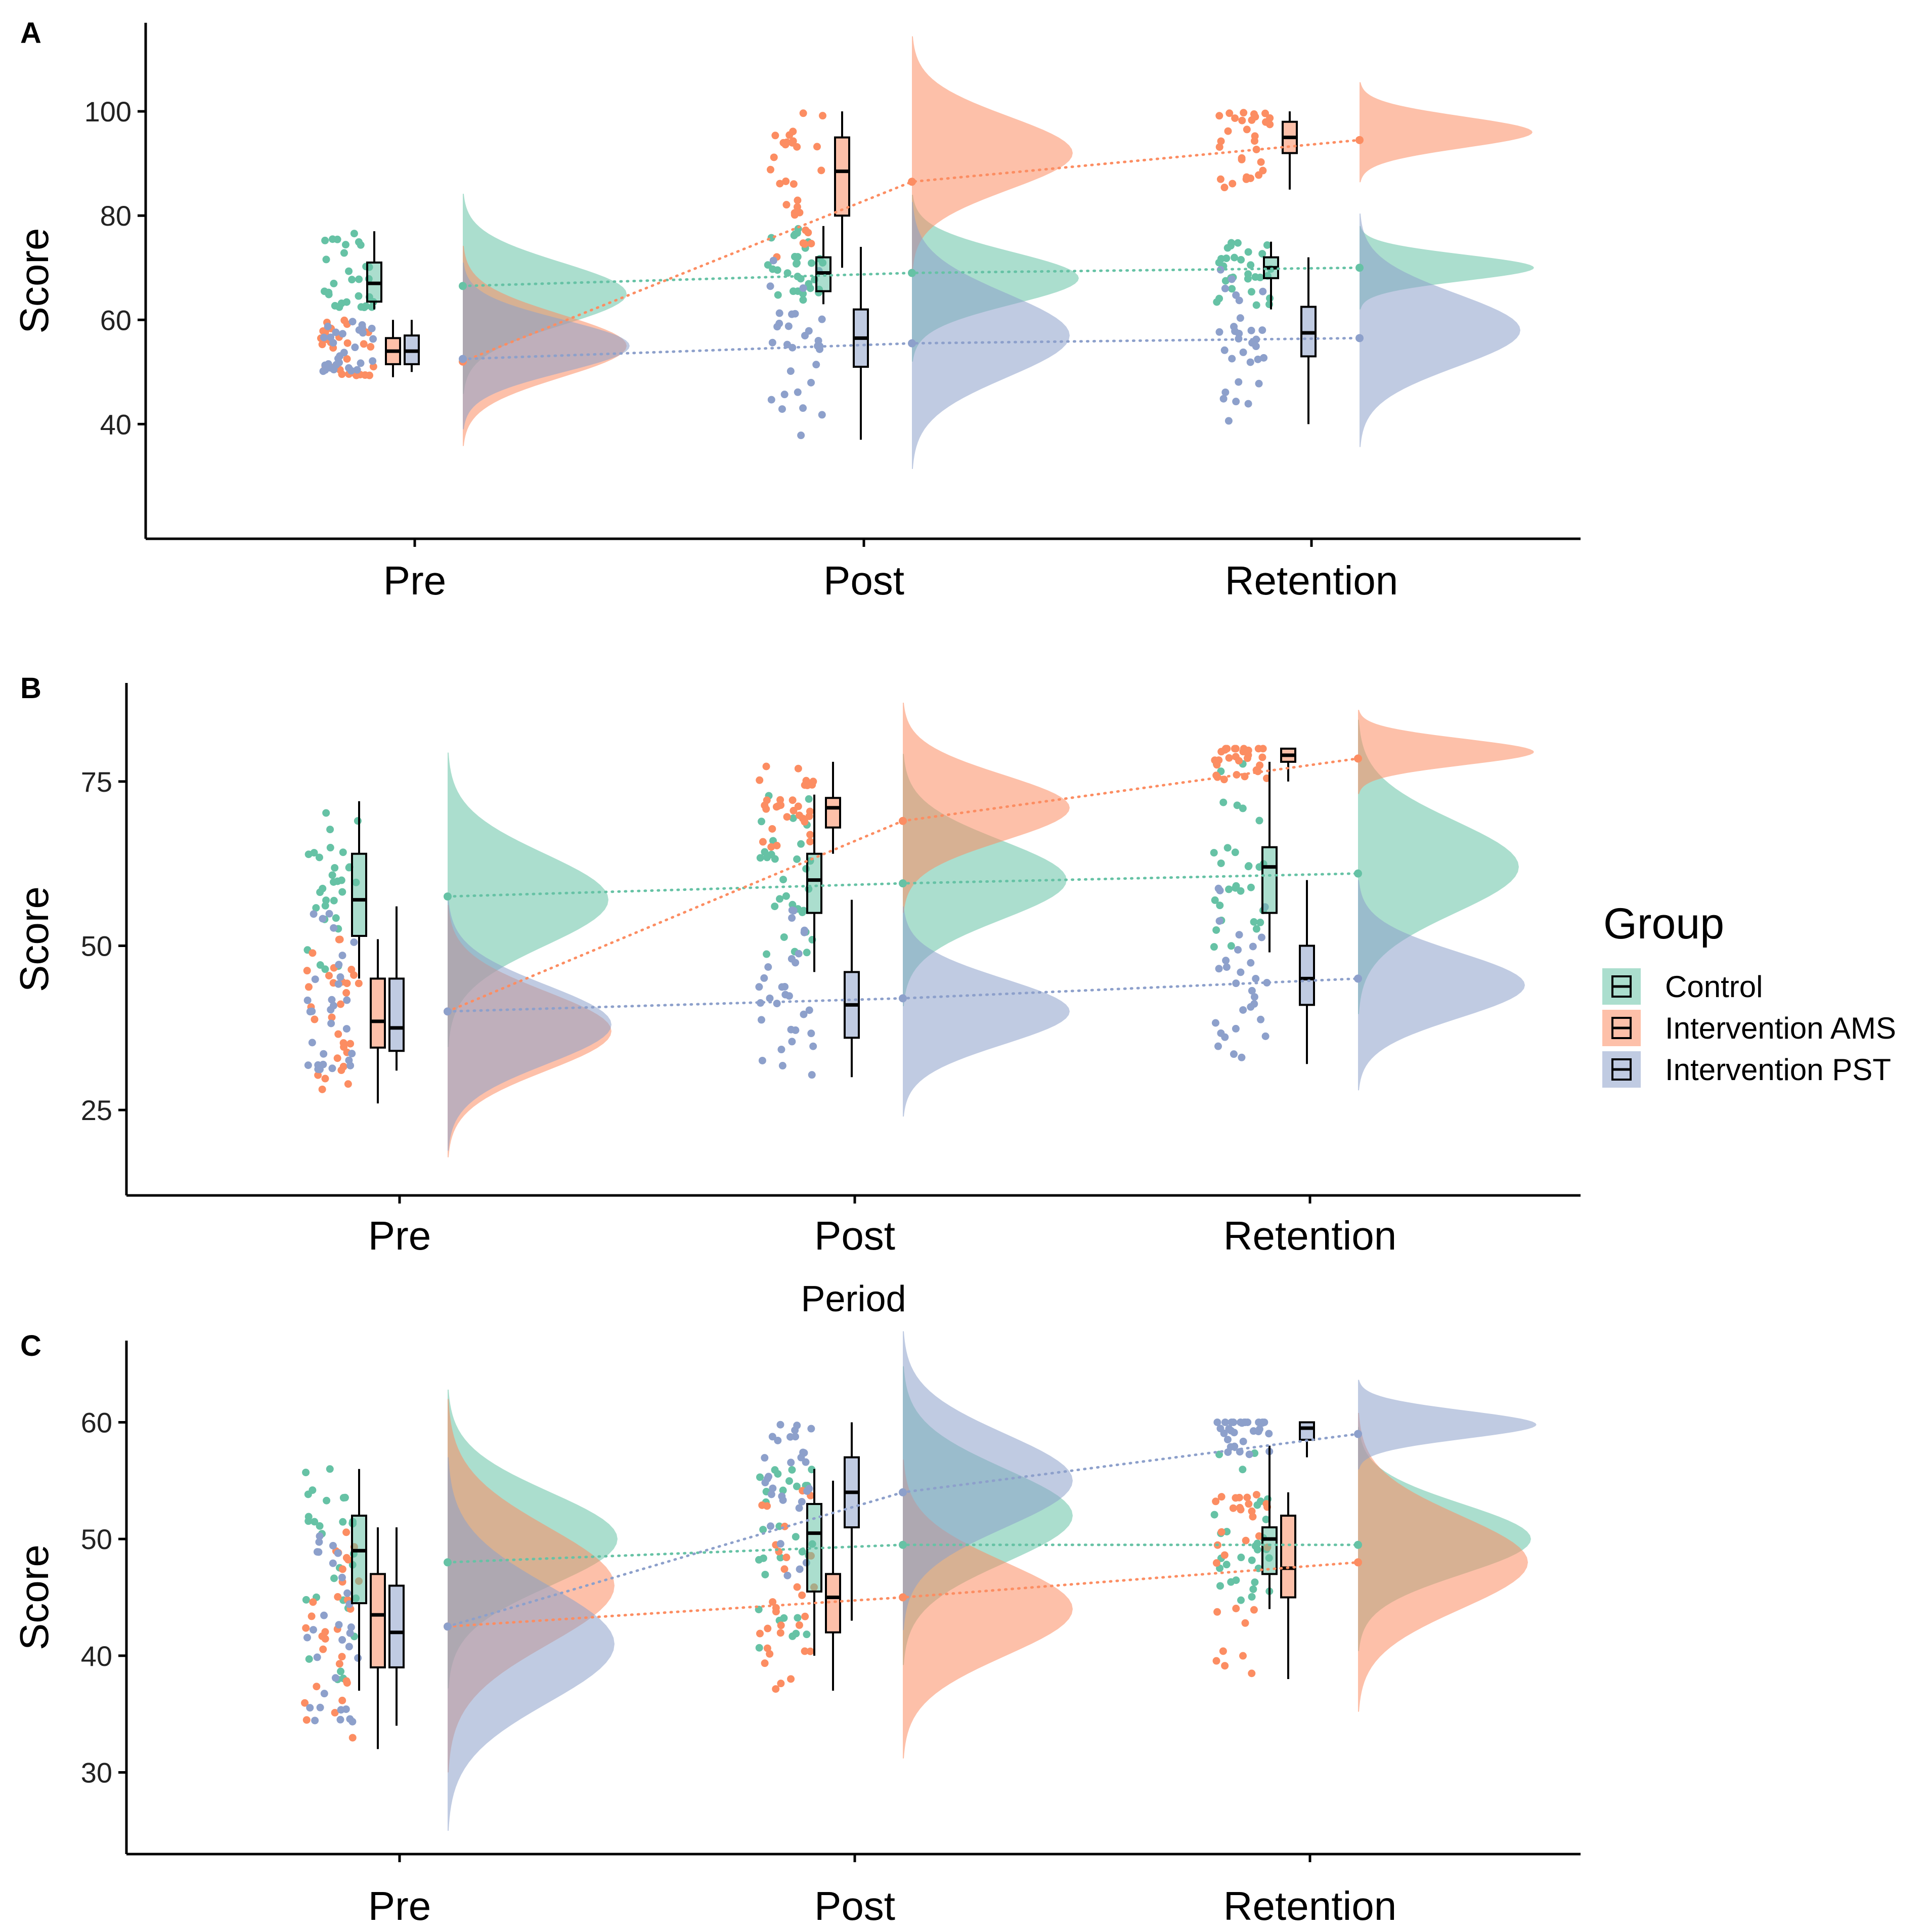 This screenshot has width=1926, height=1932. Describe the element at coordinates (1746, 1069) in the screenshot. I see `legend-item: Intervention PST` at that location.